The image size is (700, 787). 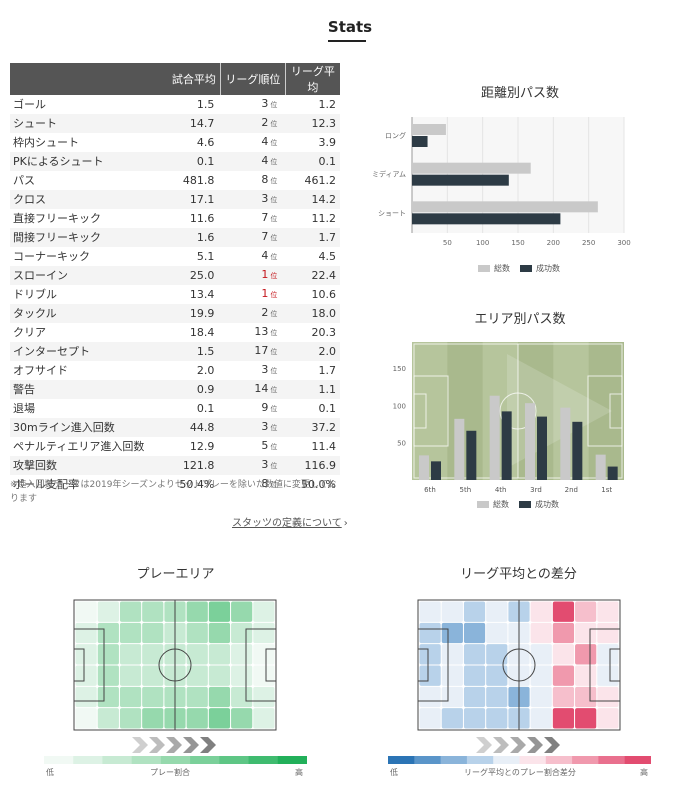 I want to click on center-circle, so click(x=519, y=665).